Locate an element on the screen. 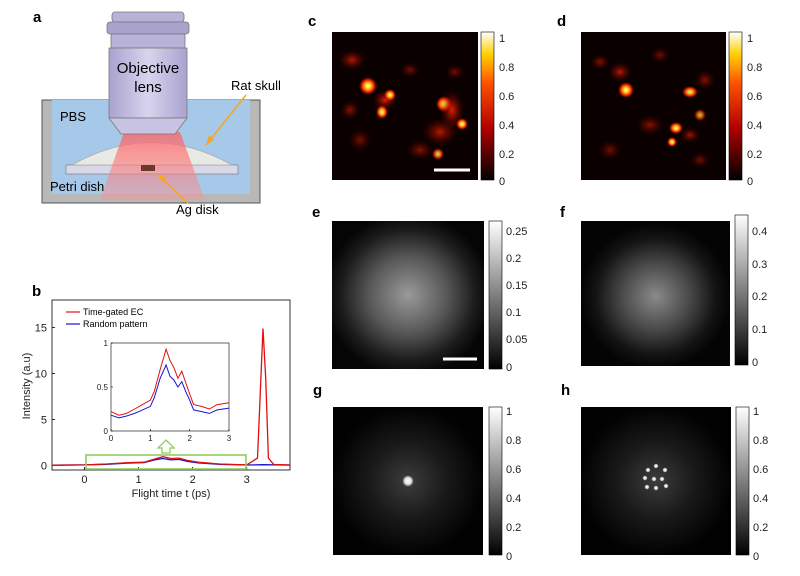 The width and height of the screenshot is (800, 576). chart-legend: Time-gated EC Random pattern is located at coordinates (107, 318).